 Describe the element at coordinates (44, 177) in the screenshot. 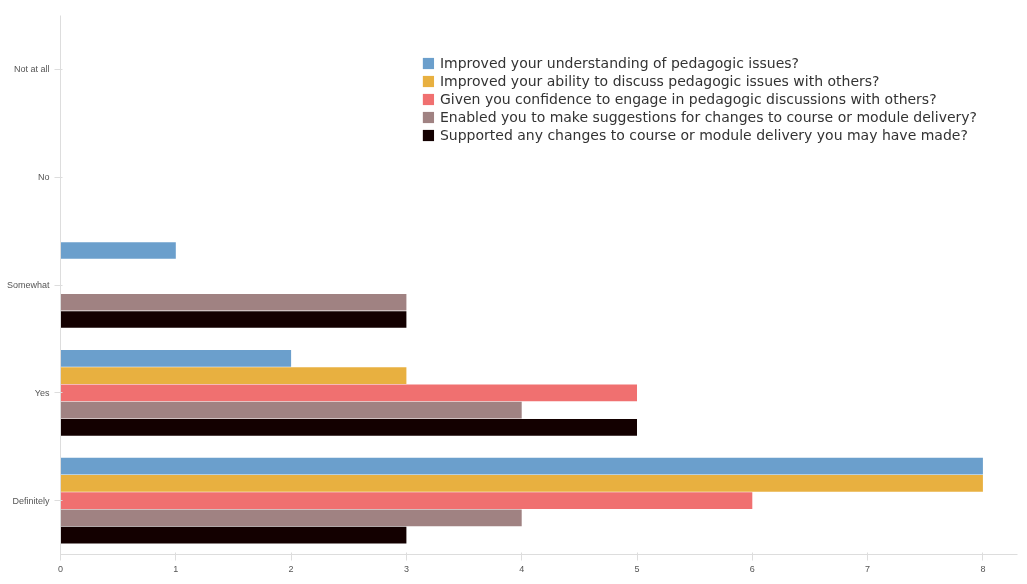

I see `y-tick-label: No` at that location.